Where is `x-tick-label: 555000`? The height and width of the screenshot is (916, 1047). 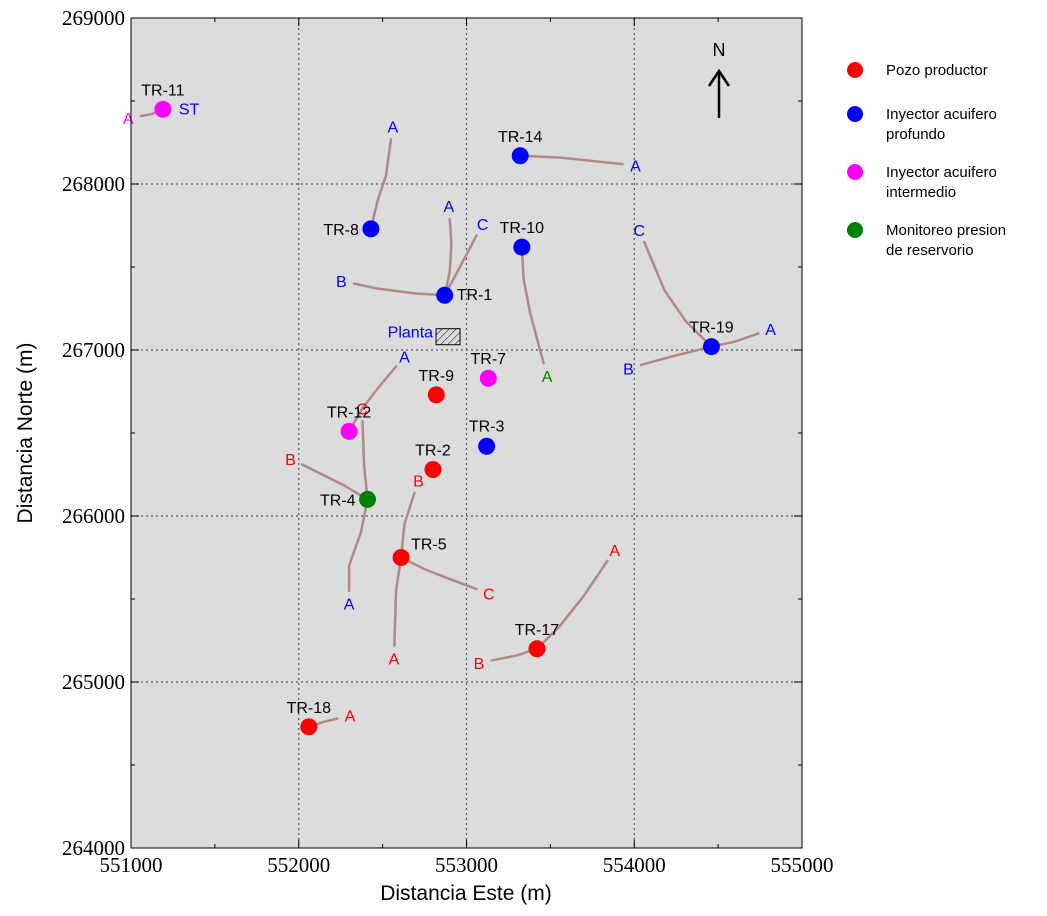 x-tick-label: 555000 is located at coordinates (802, 865).